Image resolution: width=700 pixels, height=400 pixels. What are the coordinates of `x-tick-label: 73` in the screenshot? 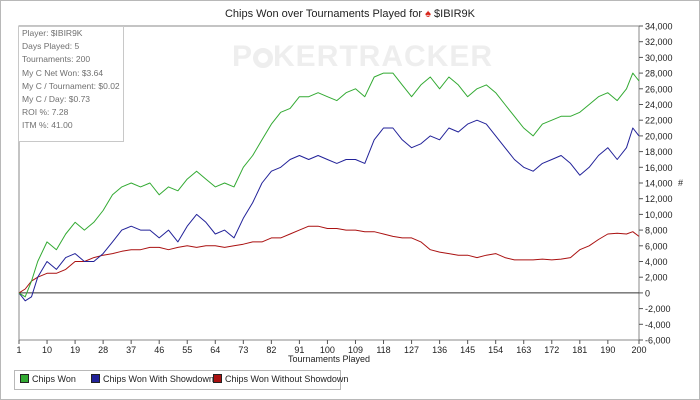 It's located at (243, 350).